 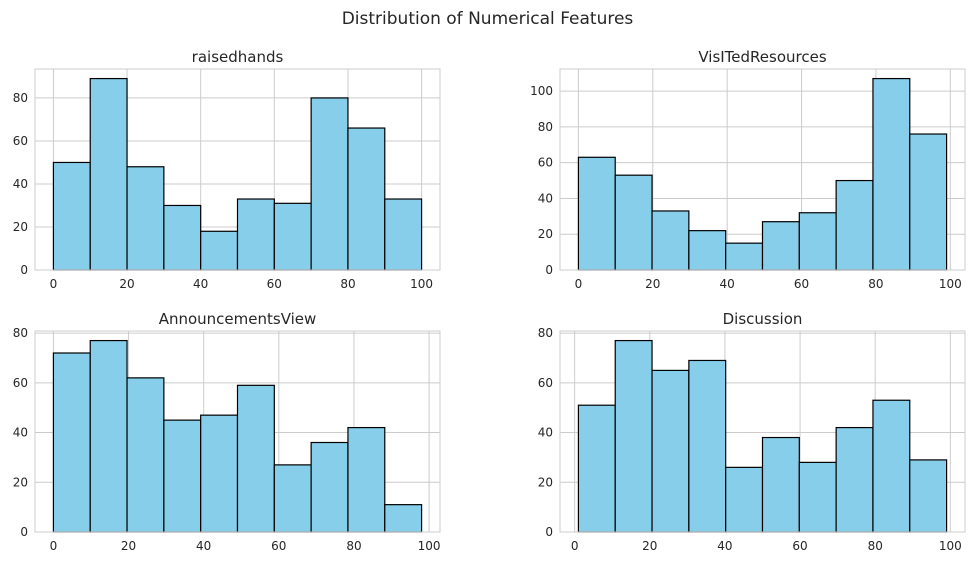 What do you see at coordinates (762, 57) in the screenshot?
I see `subplot-title: VisITedResources` at bounding box center [762, 57].